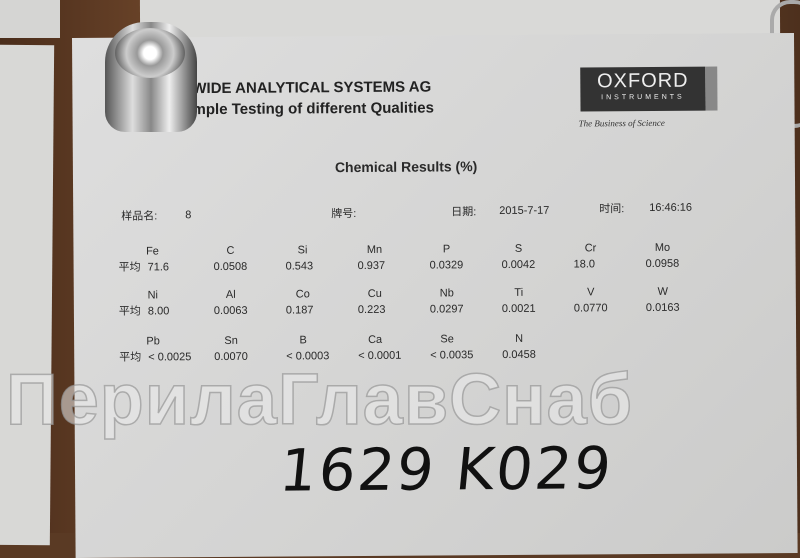 The width and height of the screenshot is (800, 558). What do you see at coordinates (188, 215) in the screenshot?
I see `sample-value: 8` at bounding box center [188, 215].